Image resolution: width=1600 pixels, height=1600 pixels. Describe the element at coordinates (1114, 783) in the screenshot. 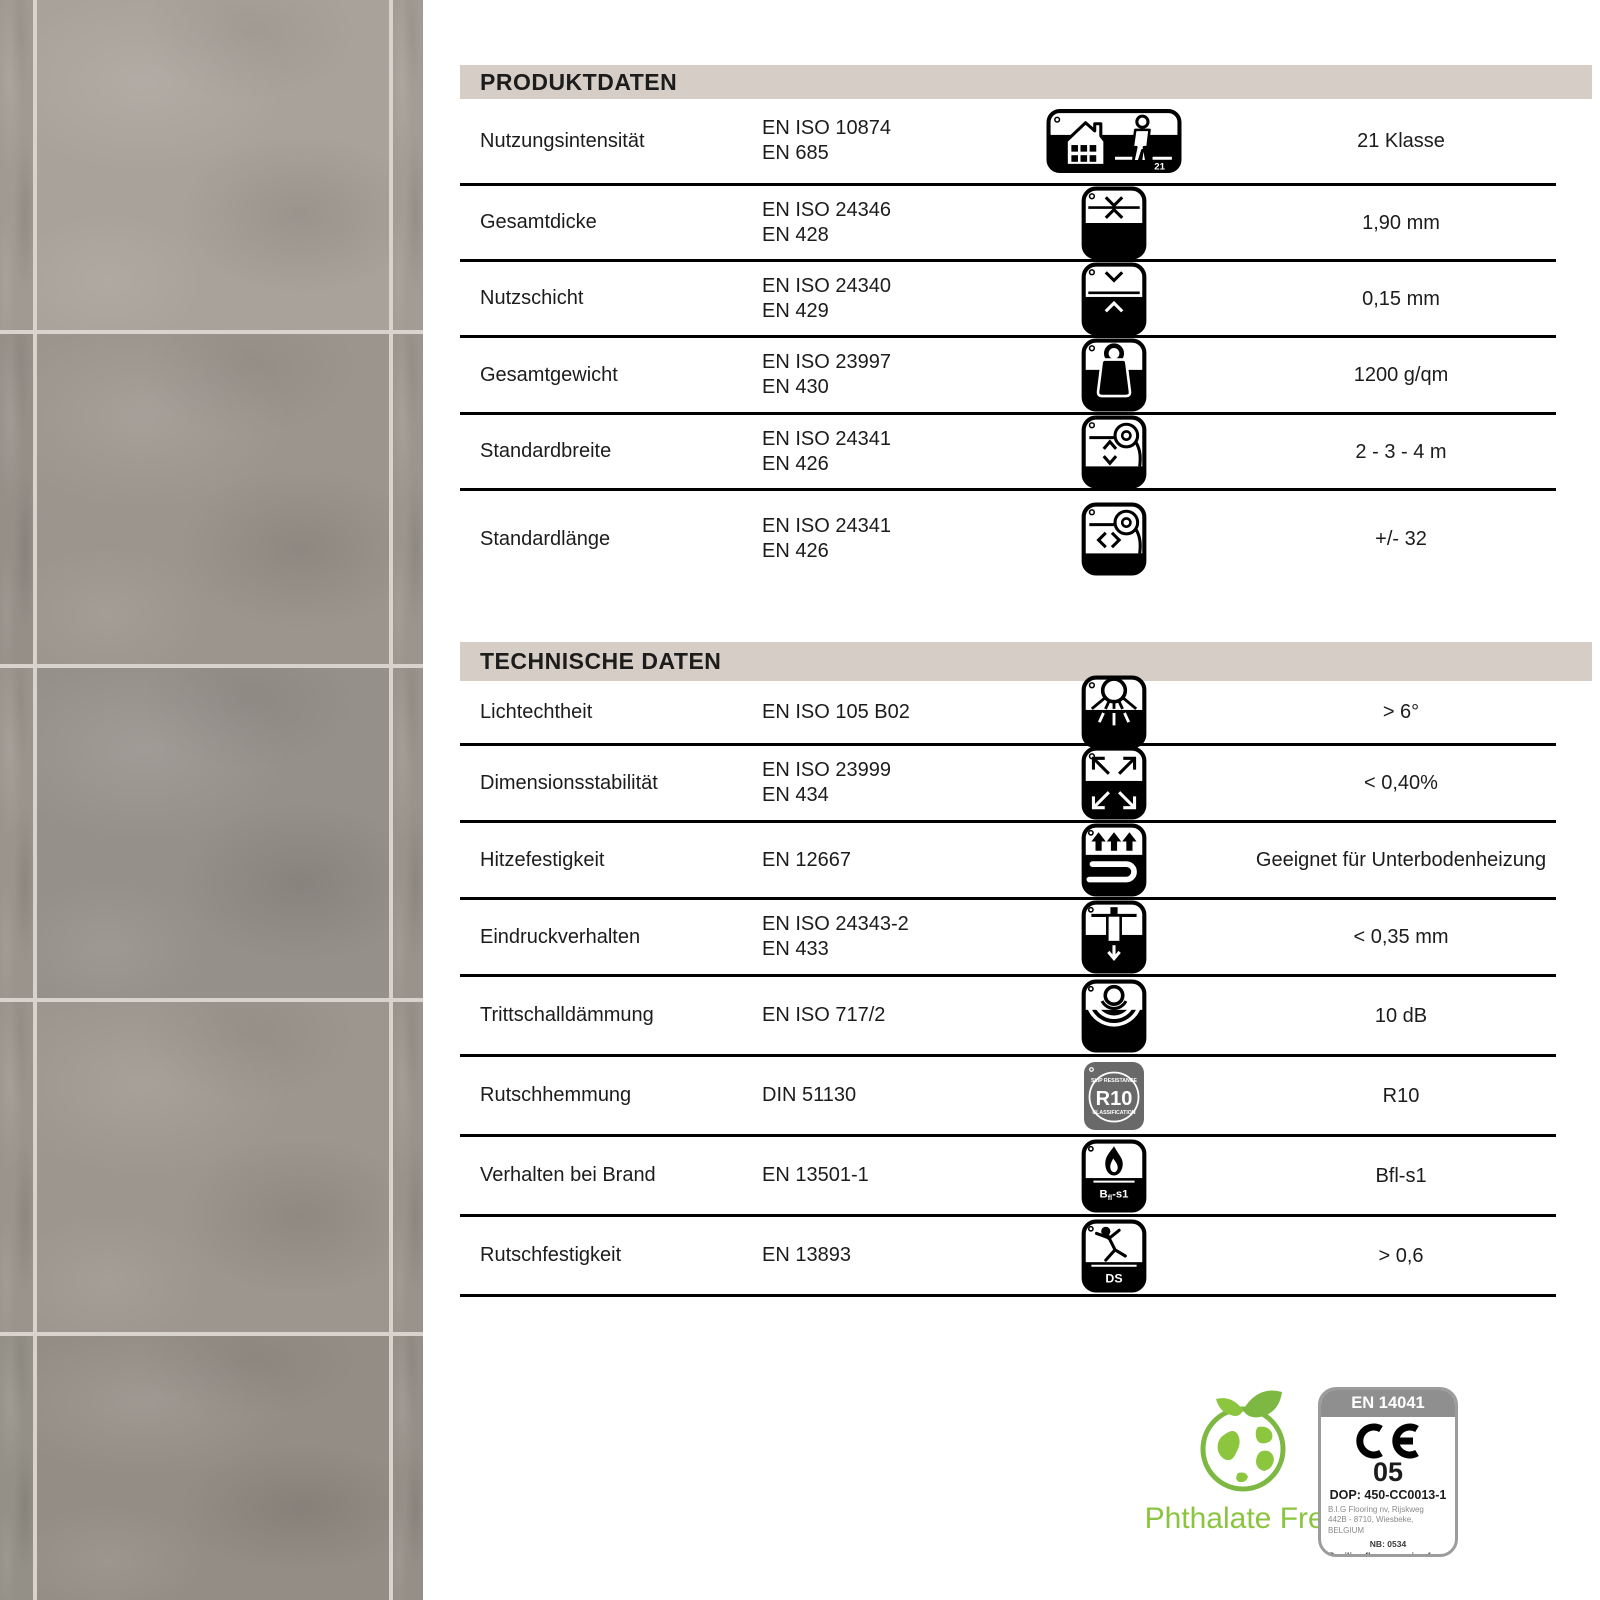

I see `dimensional-stability-arrows-icon` at that location.